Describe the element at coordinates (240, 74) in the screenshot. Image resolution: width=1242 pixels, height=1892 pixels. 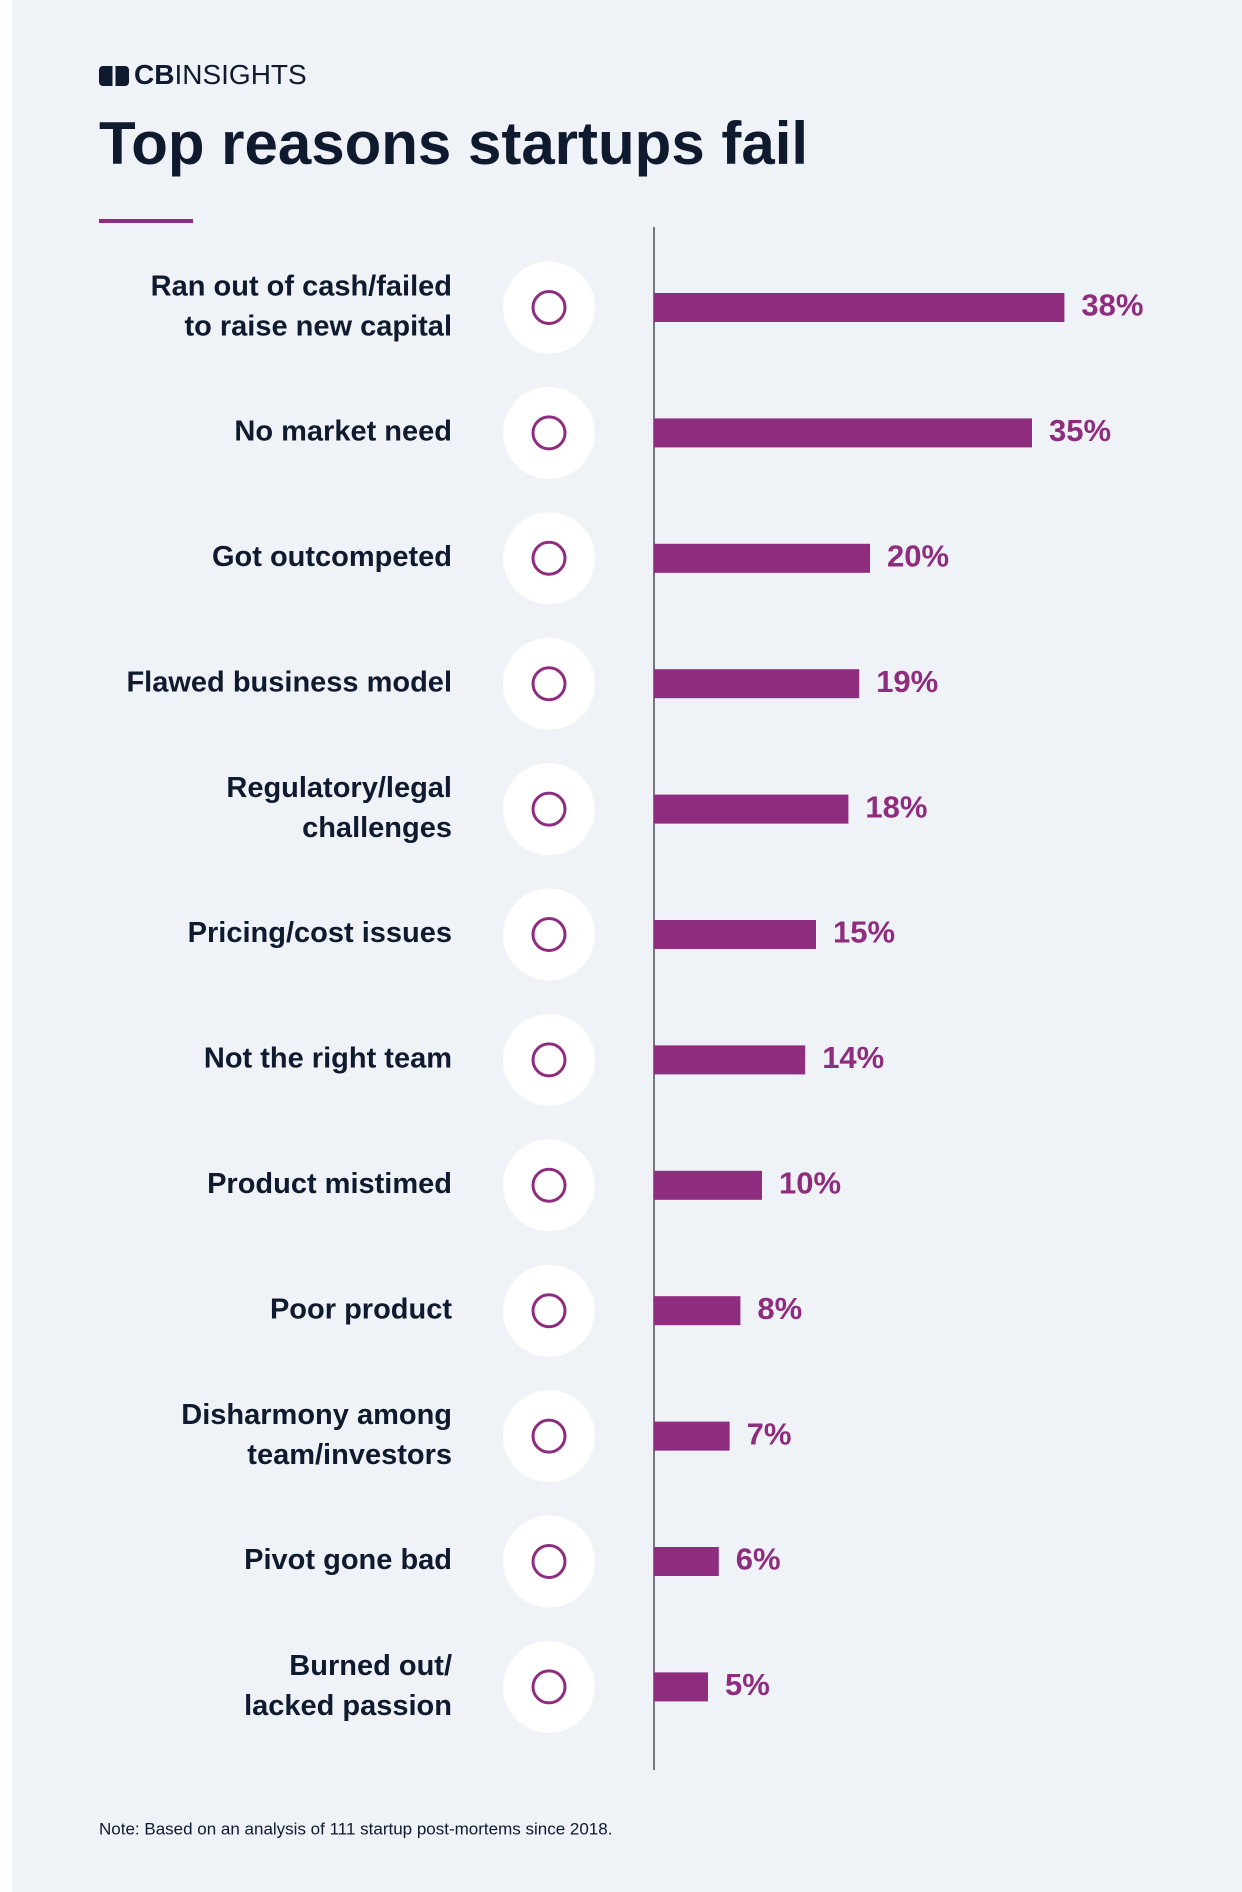
I see `logo-rest: INSIGHTS` at that location.